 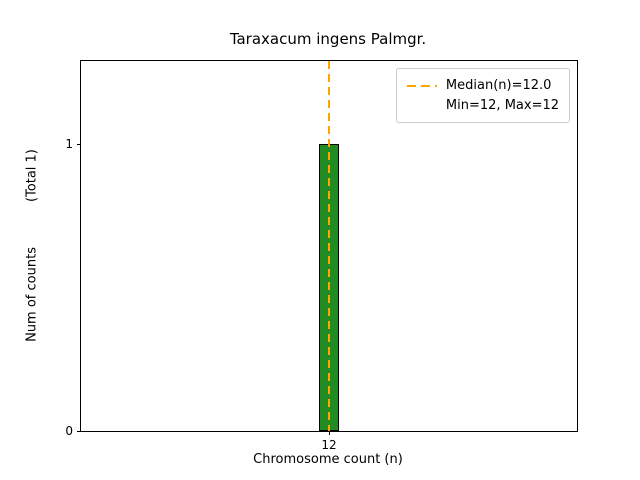 What do you see at coordinates (32, 294) in the screenshot?
I see `y-axis-label-text: Num of counts` at bounding box center [32, 294].